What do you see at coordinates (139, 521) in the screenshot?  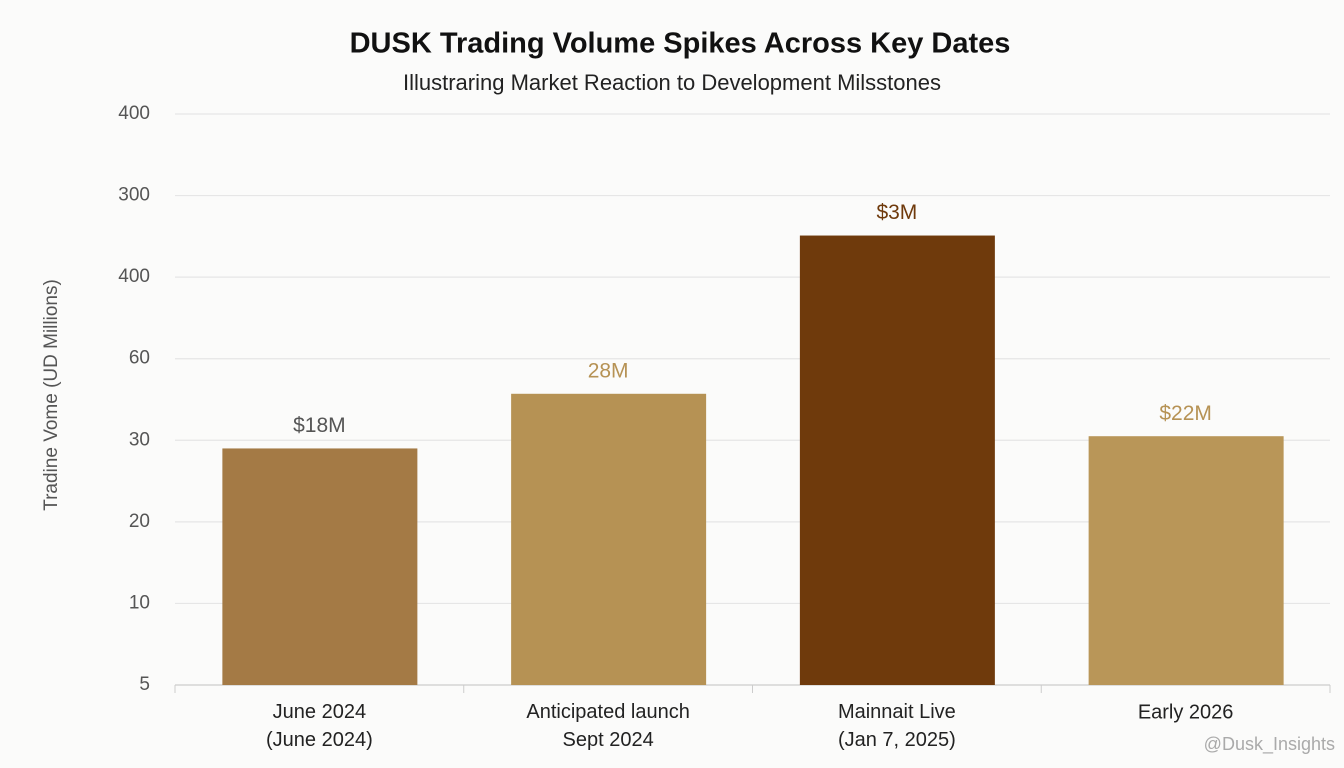 I see `y-tick-label: 20` at bounding box center [139, 521].